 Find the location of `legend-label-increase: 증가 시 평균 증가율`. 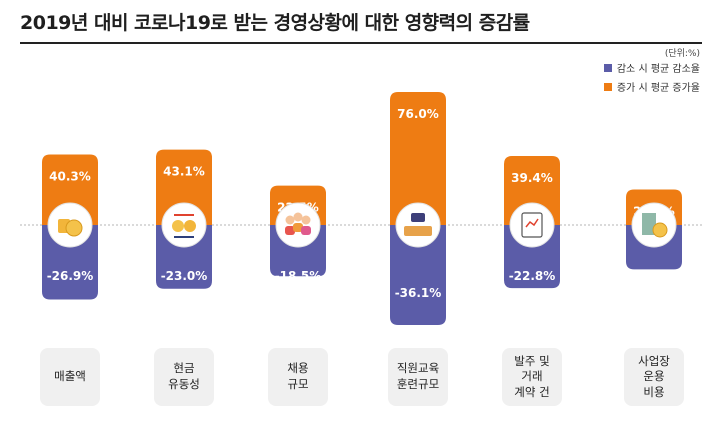

legend-label-increase: 증가 시 평균 증가율 is located at coordinates (658, 88).